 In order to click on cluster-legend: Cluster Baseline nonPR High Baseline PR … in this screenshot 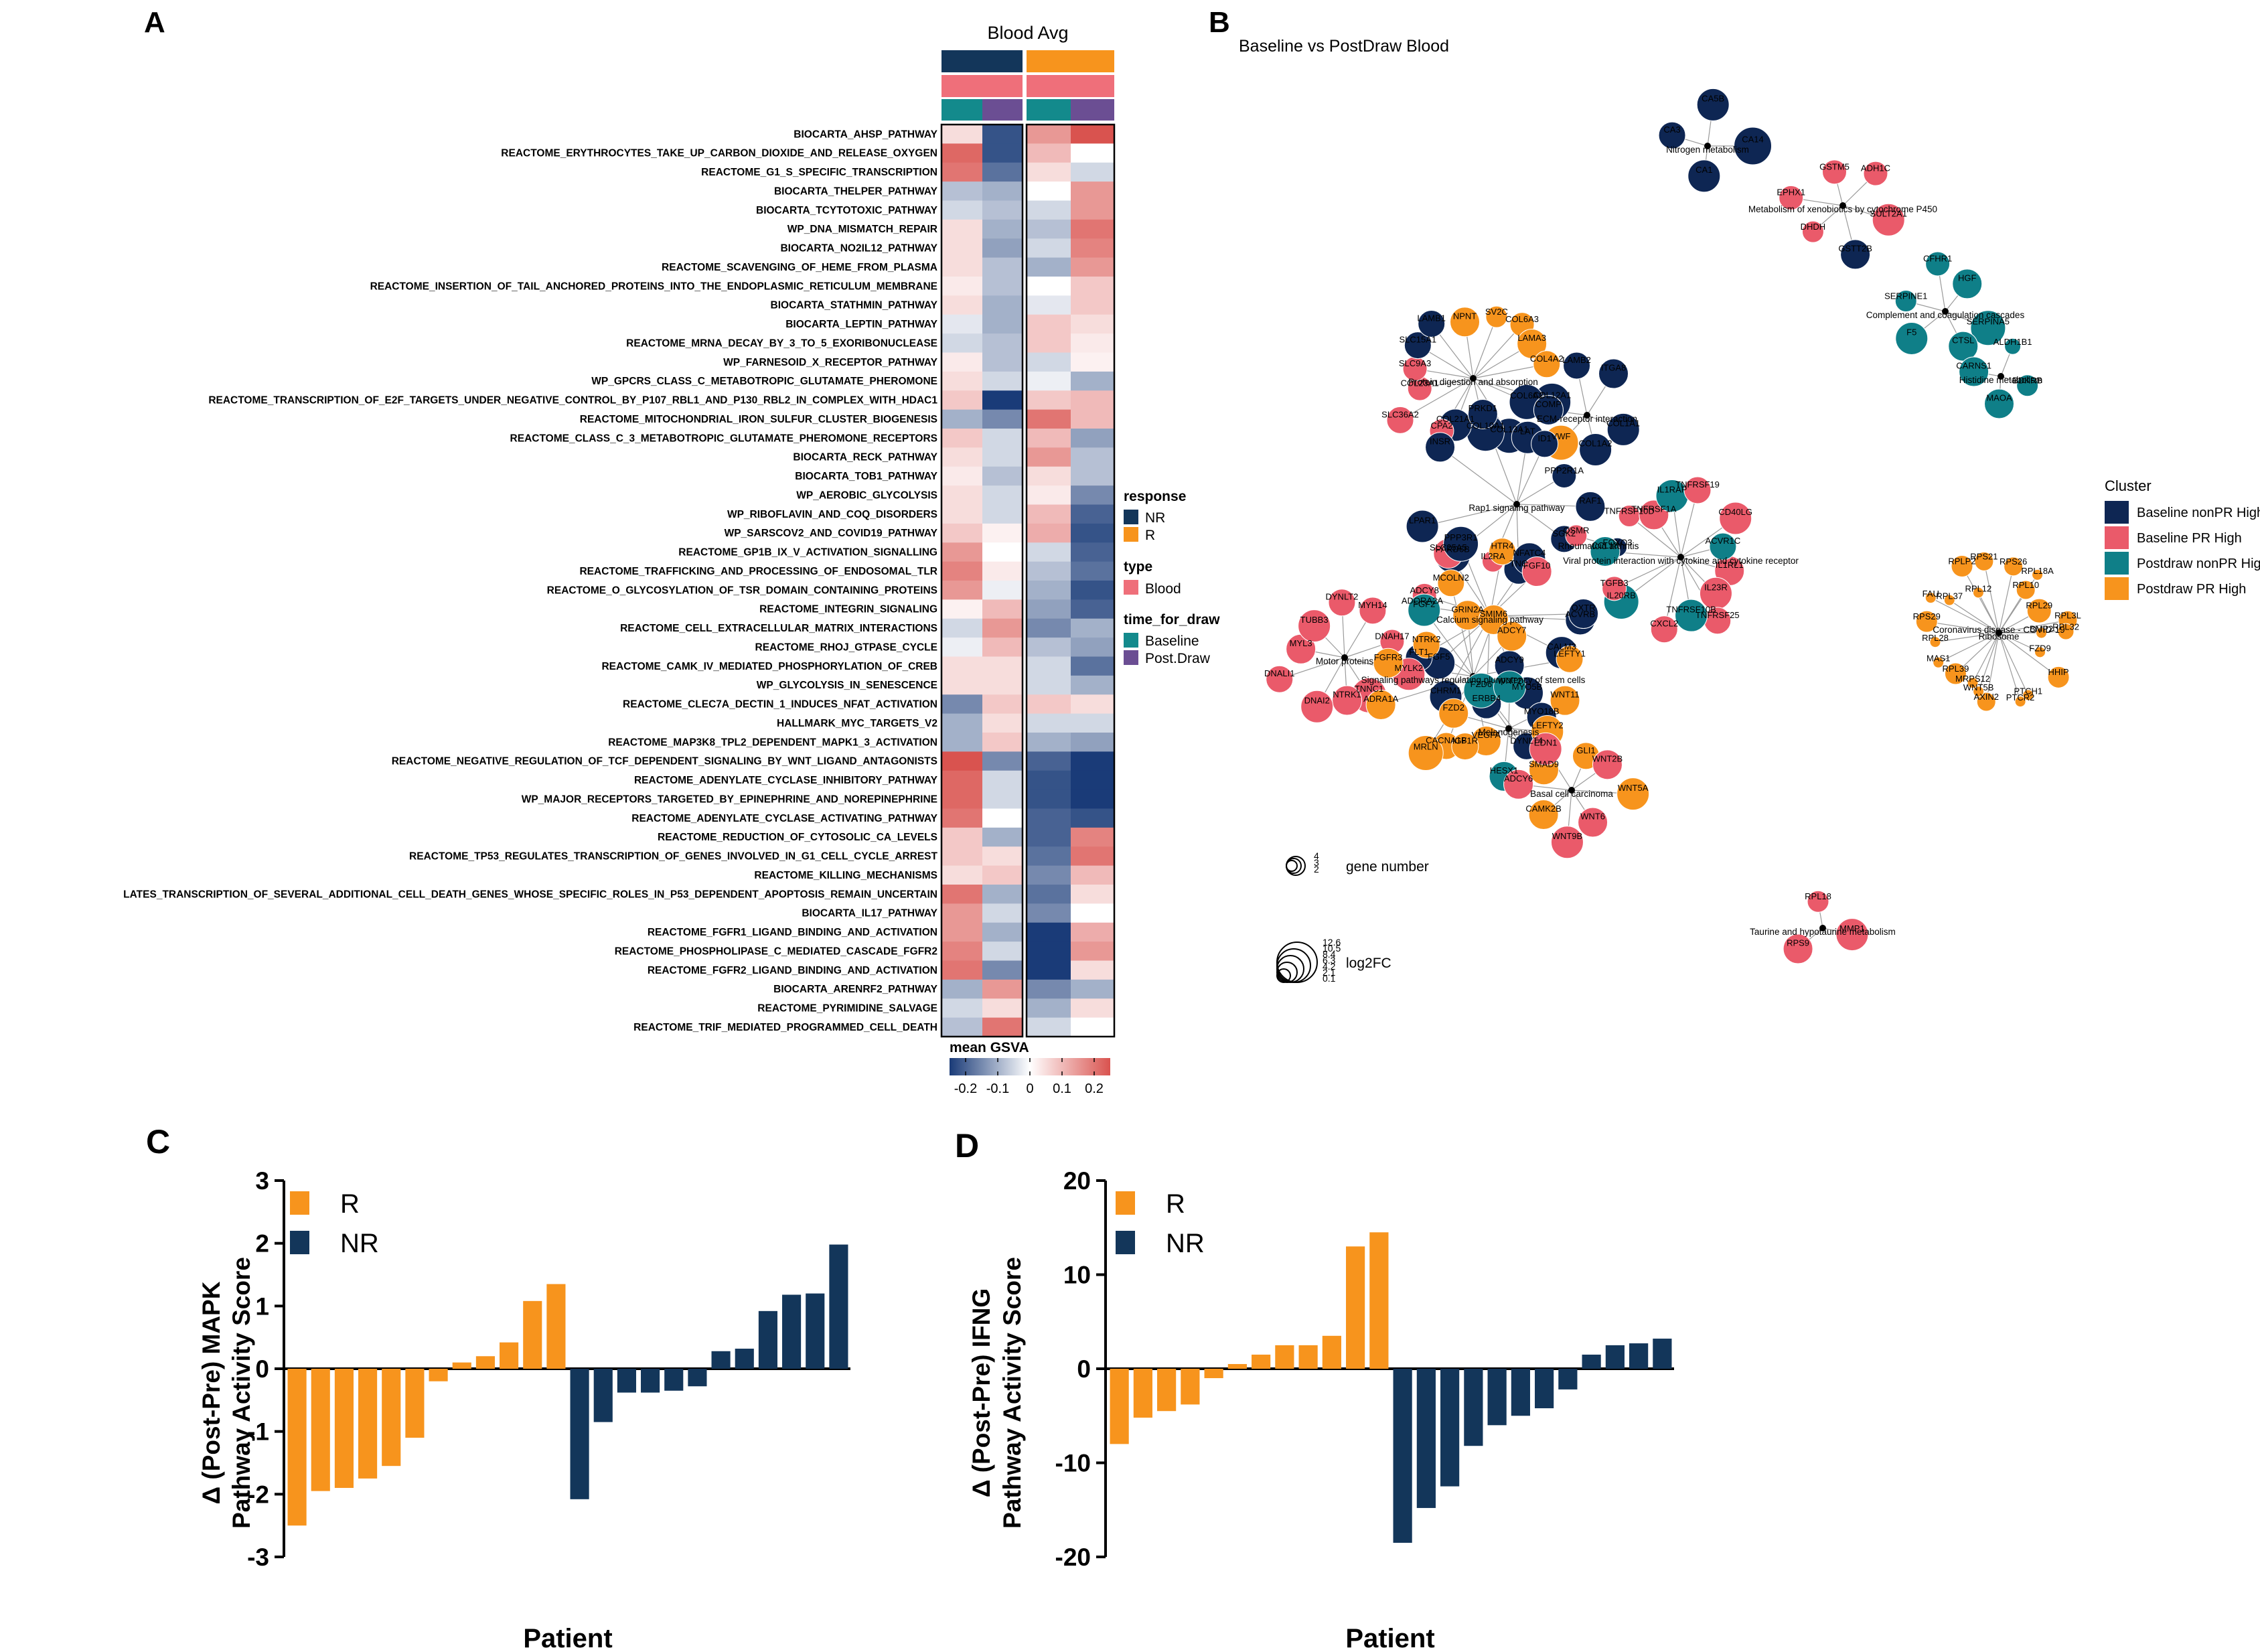, I will do `click(2182, 538)`.